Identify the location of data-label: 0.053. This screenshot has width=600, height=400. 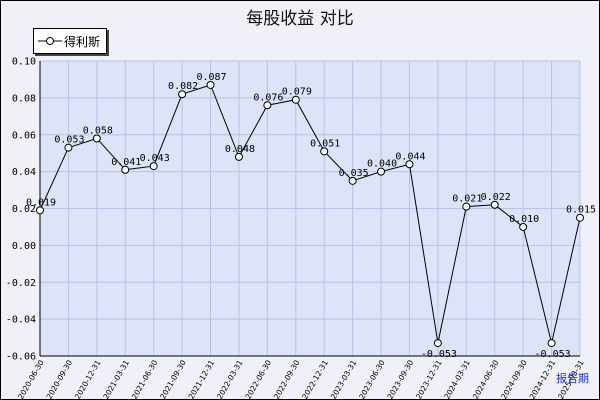
(69, 140).